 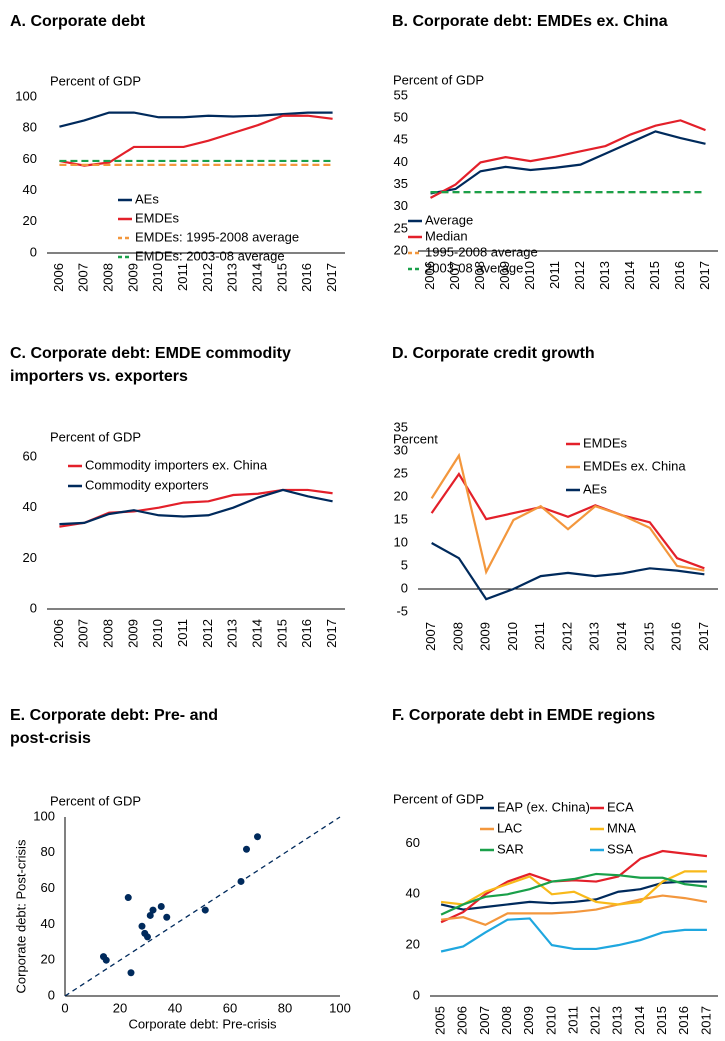 I want to click on chart-title: importers vs. exporters, so click(x=99, y=376).